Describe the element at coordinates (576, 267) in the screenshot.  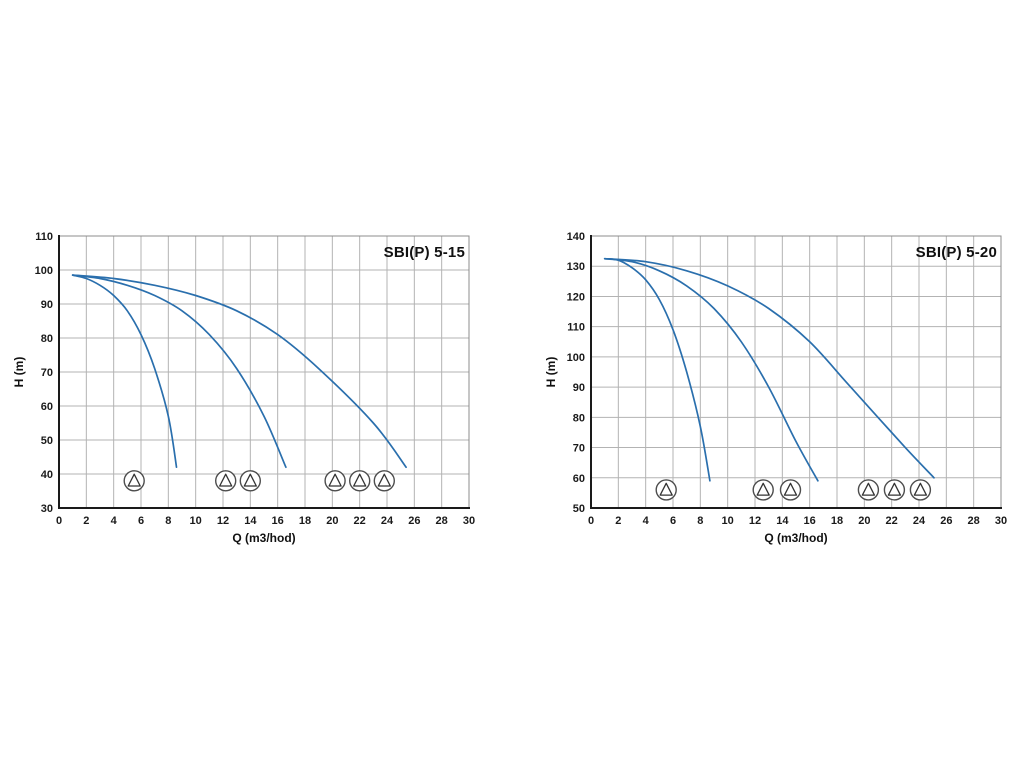
I see `svg-text: 130` at that location.